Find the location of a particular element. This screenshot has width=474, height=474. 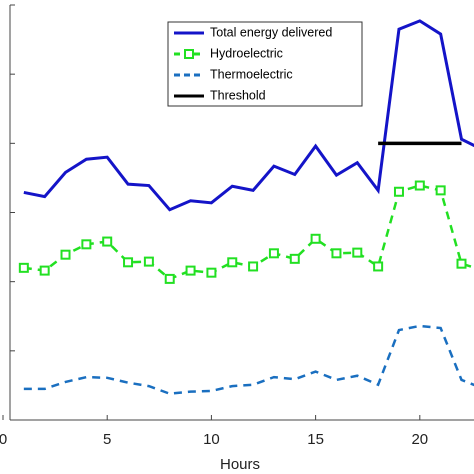

legend-marker is located at coordinates (189, 54).